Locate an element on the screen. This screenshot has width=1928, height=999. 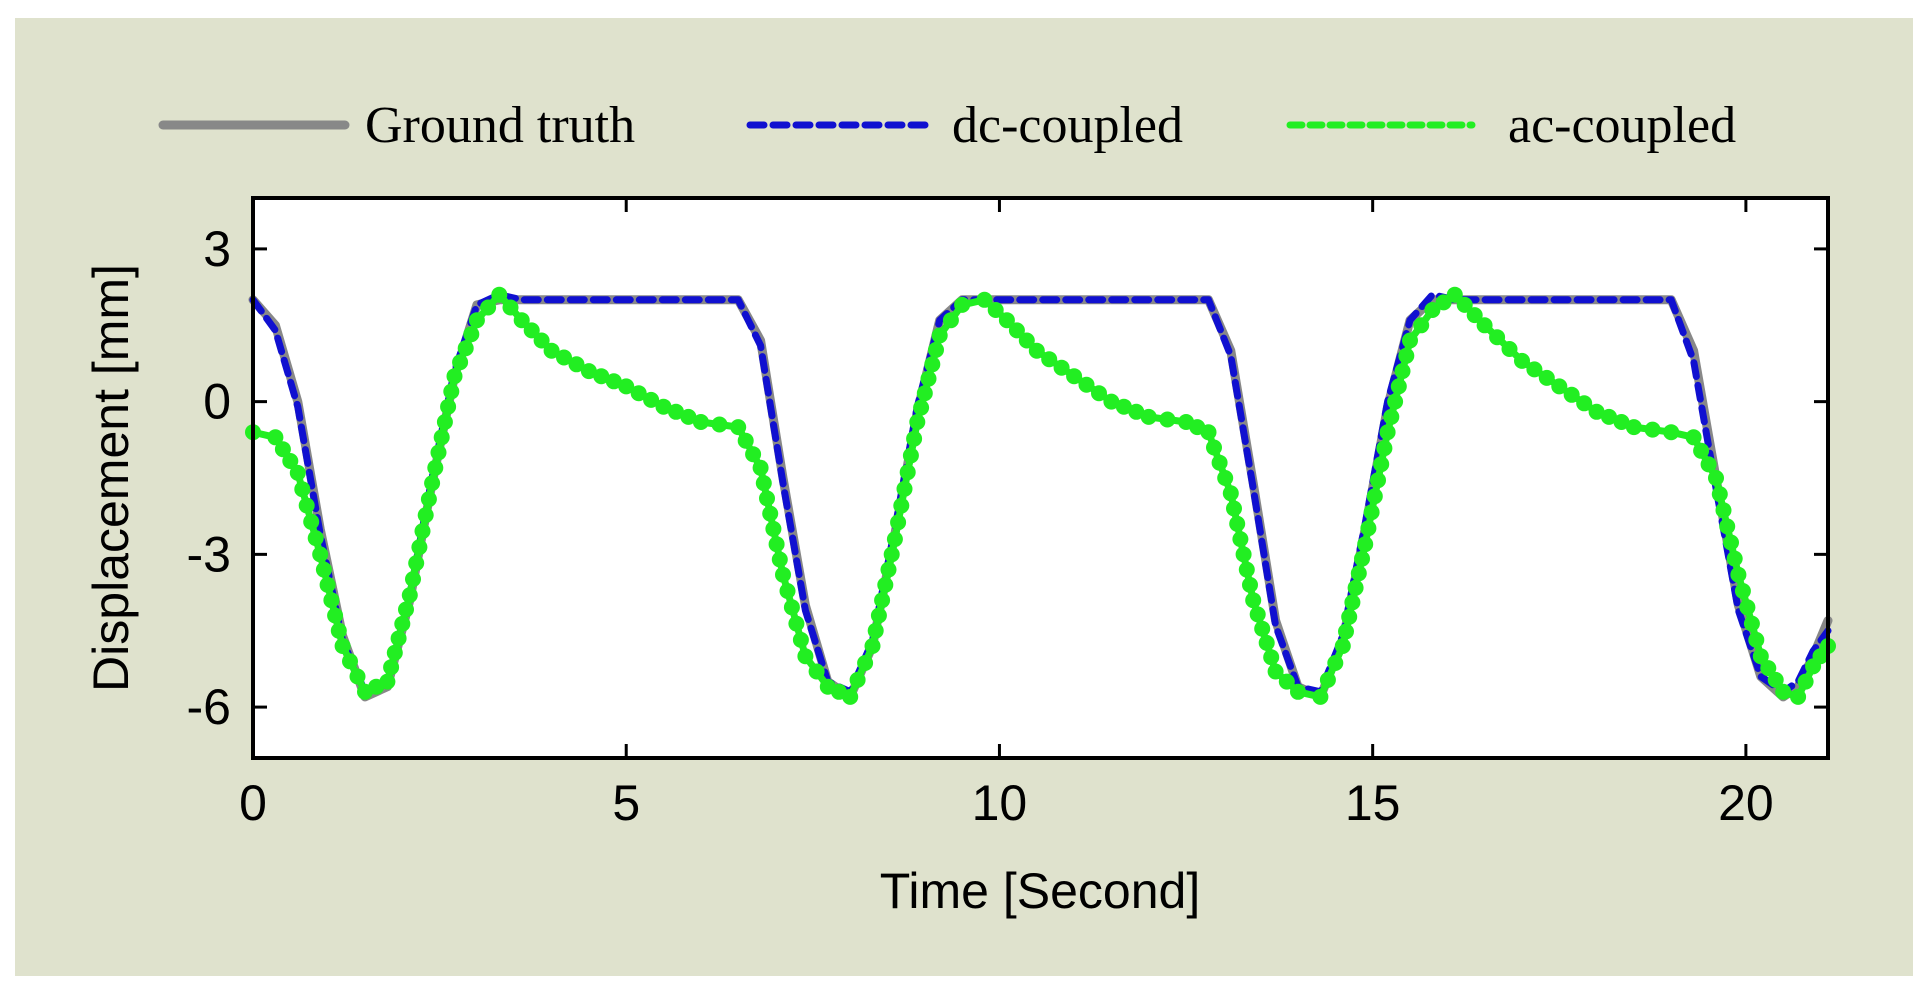
x-tick-label: 0 is located at coordinates (253, 803).